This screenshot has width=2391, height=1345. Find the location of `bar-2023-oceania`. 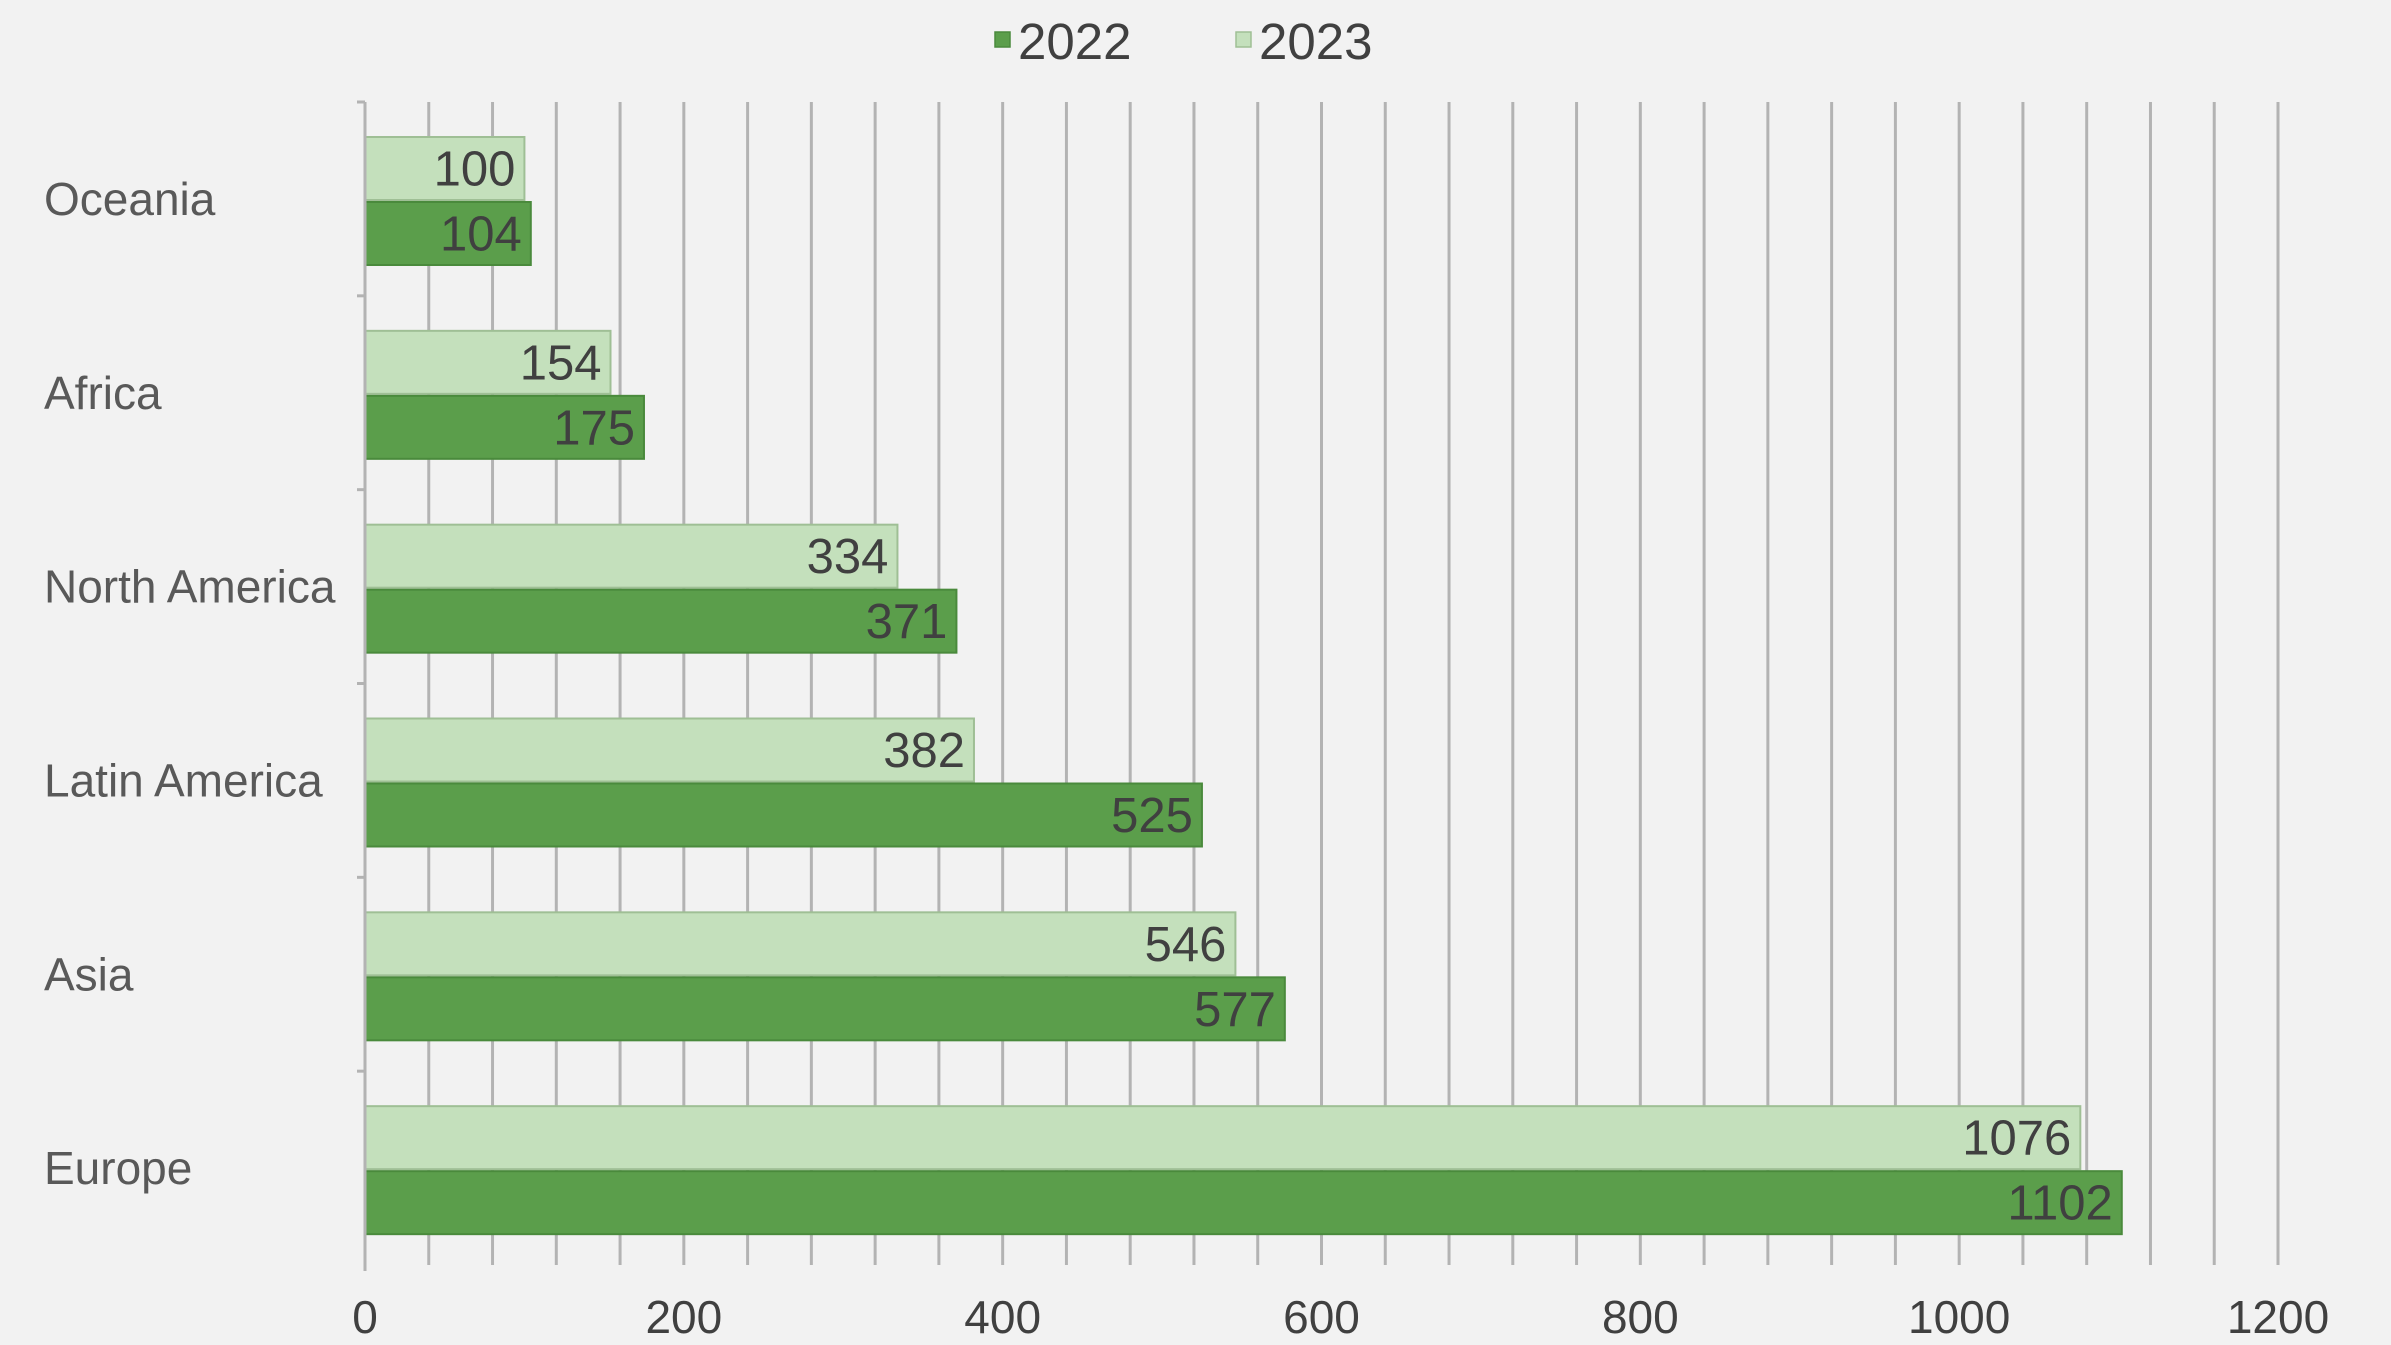

bar-2023-oceania is located at coordinates (445, 168).